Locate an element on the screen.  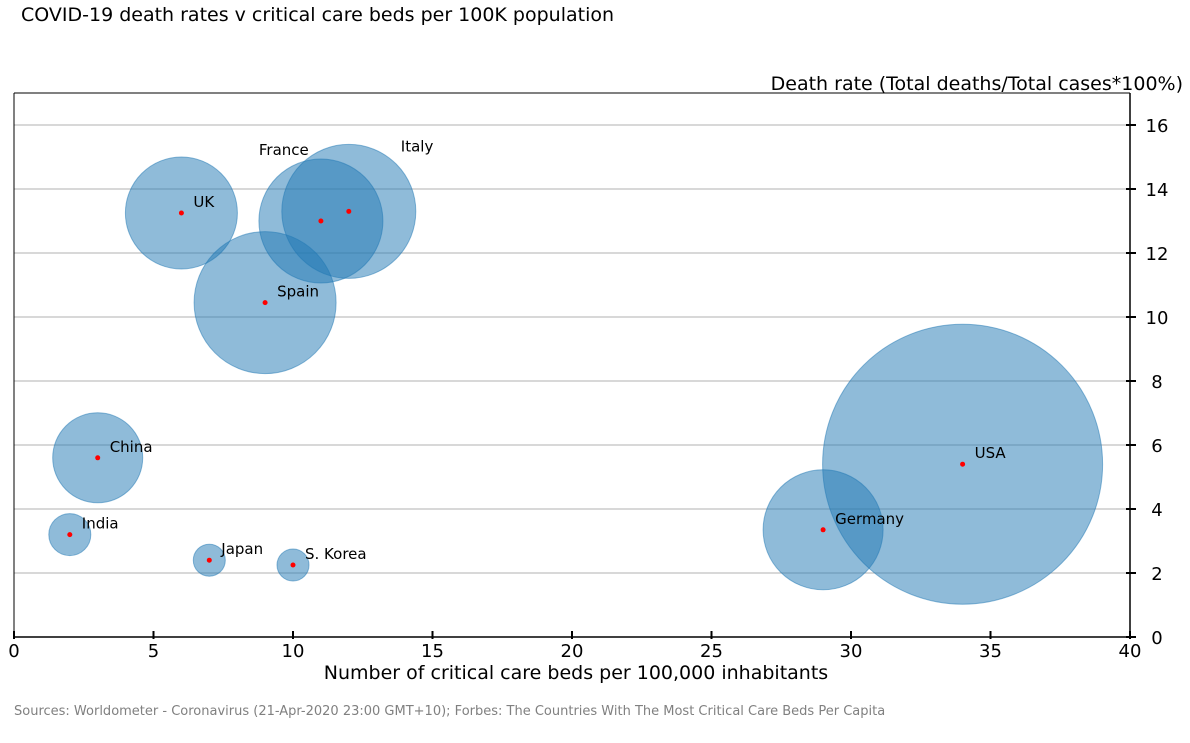
x-tick-label-25: 25 is located at coordinates (711, 651).